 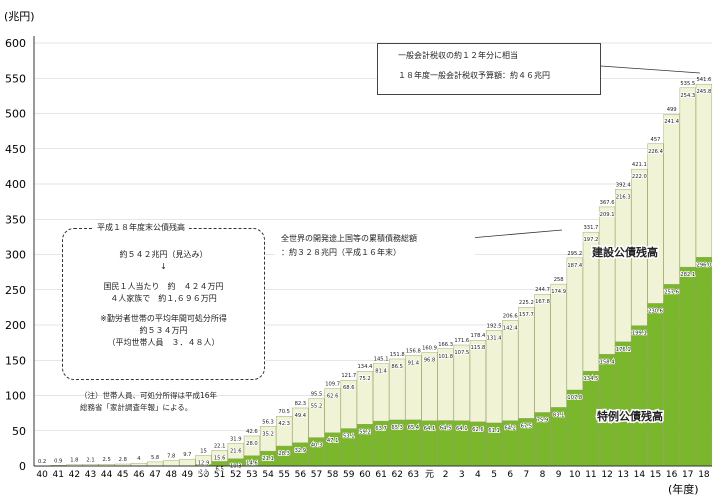 I want to click on special-label-55: 28.3, so click(x=284, y=454).